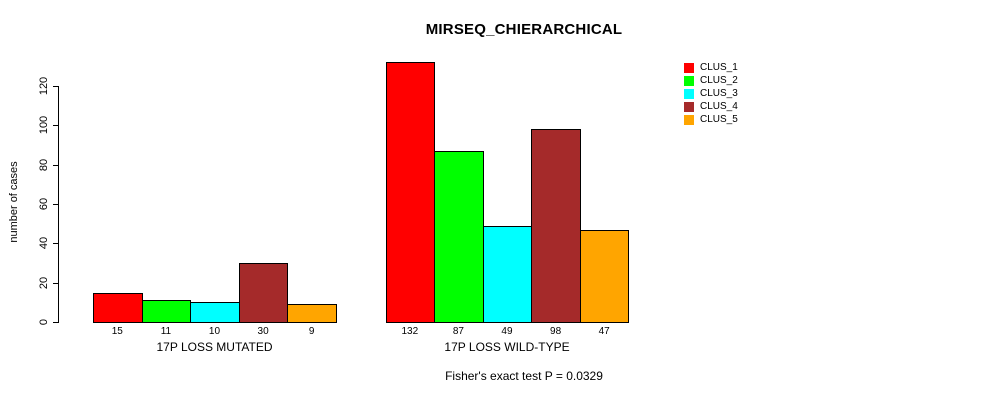  What do you see at coordinates (44, 322) in the screenshot?
I see `y-axis-tick-label: 0` at bounding box center [44, 322].